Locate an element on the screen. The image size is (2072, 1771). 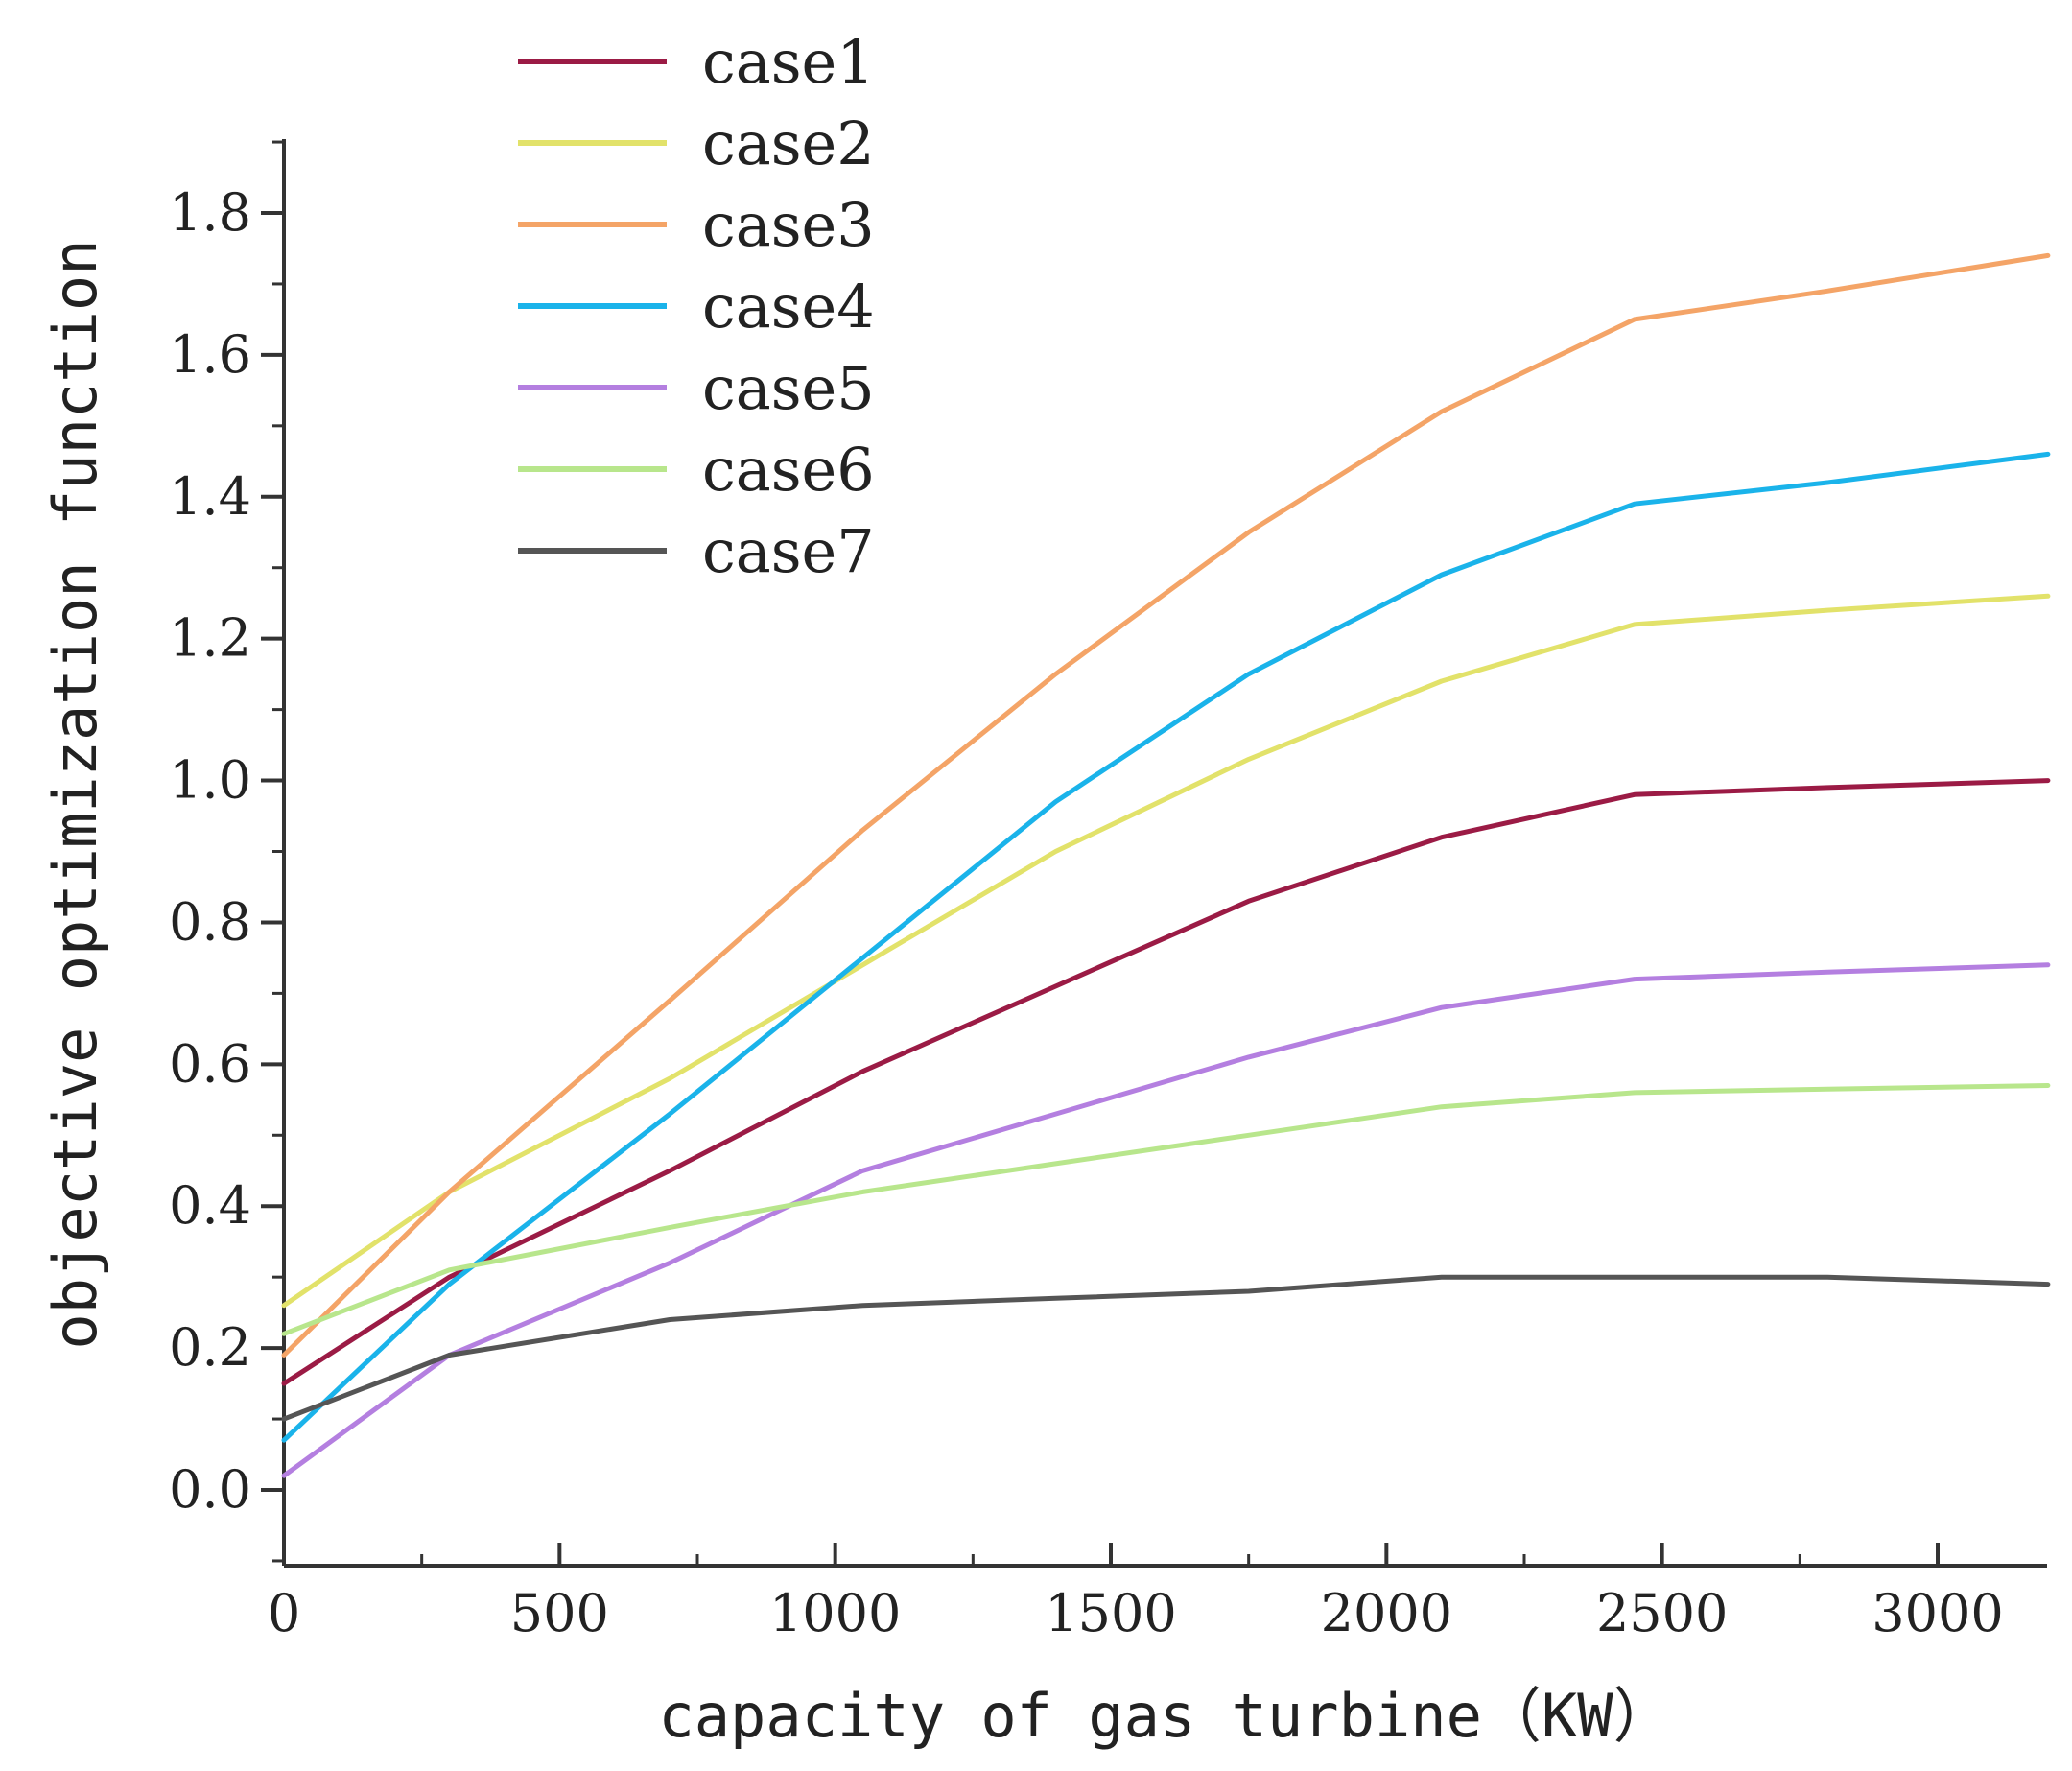
y-axis-title: objective optimization function is located at coordinates (75, 794).